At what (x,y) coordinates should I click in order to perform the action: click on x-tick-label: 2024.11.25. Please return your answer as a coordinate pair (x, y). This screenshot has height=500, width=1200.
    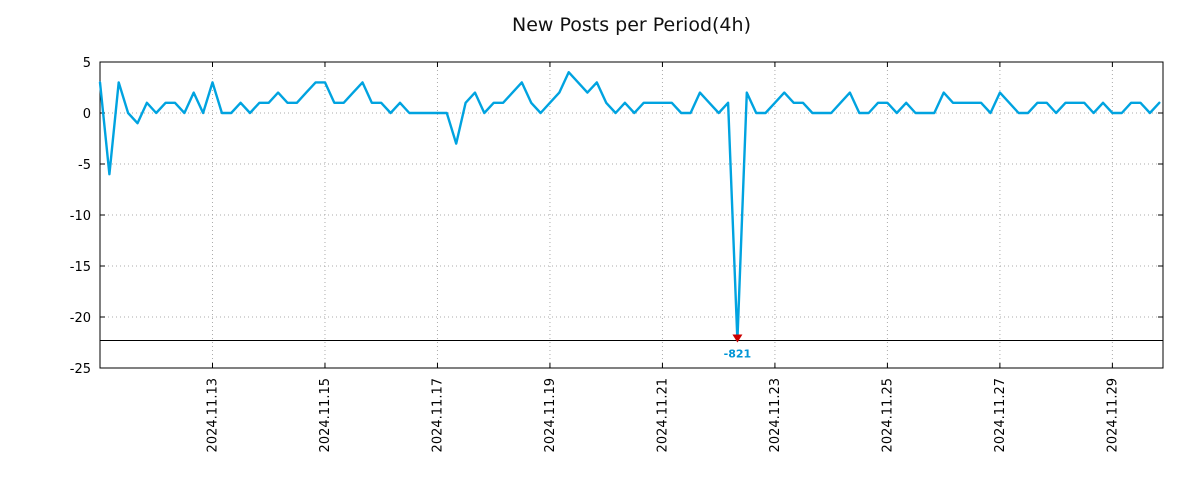
    Looking at the image, I should click on (887, 415).